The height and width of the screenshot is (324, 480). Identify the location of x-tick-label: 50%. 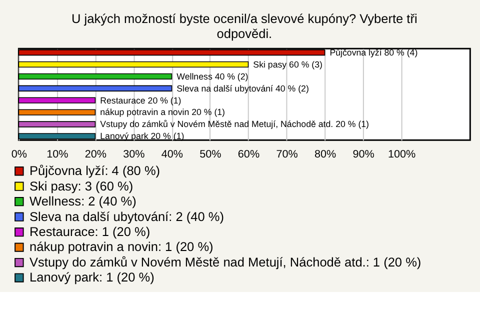
(211, 154).